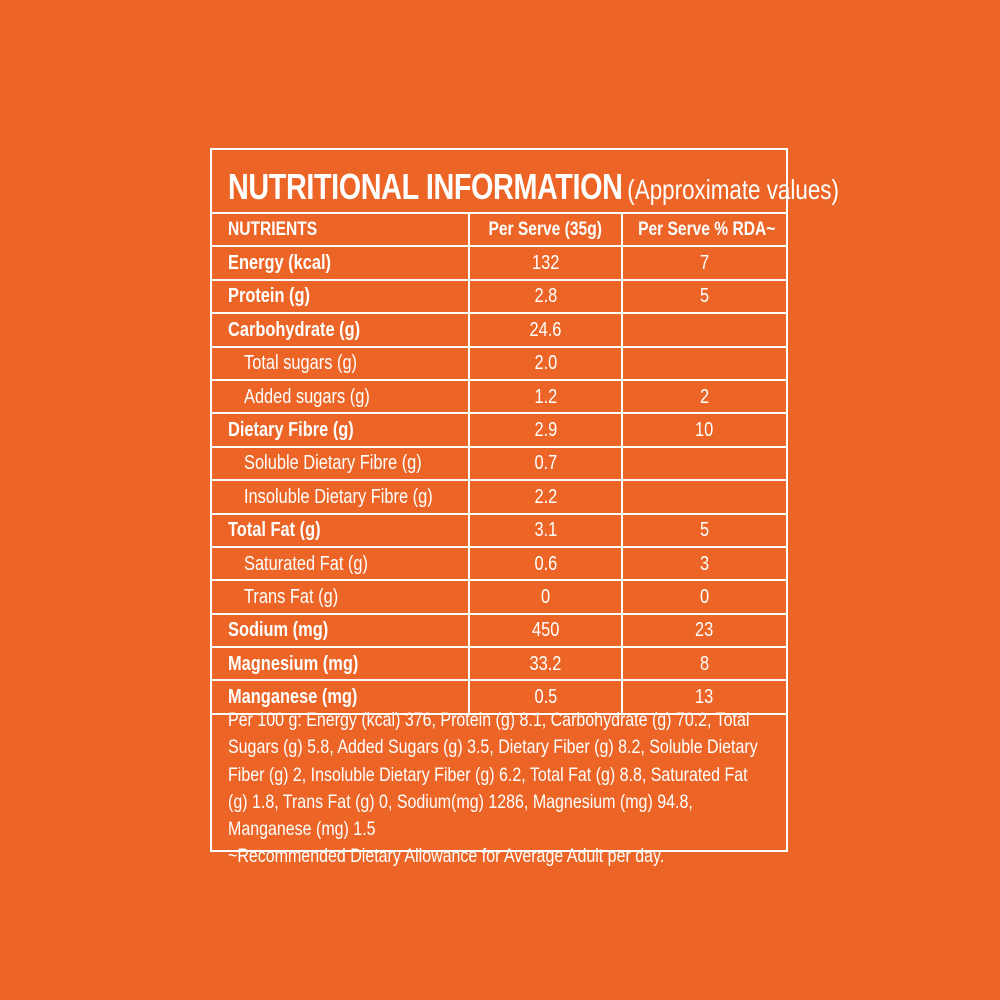 This screenshot has height=1000, width=1000. I want to click on per-serve-value: 2.8, so click(546, 297).